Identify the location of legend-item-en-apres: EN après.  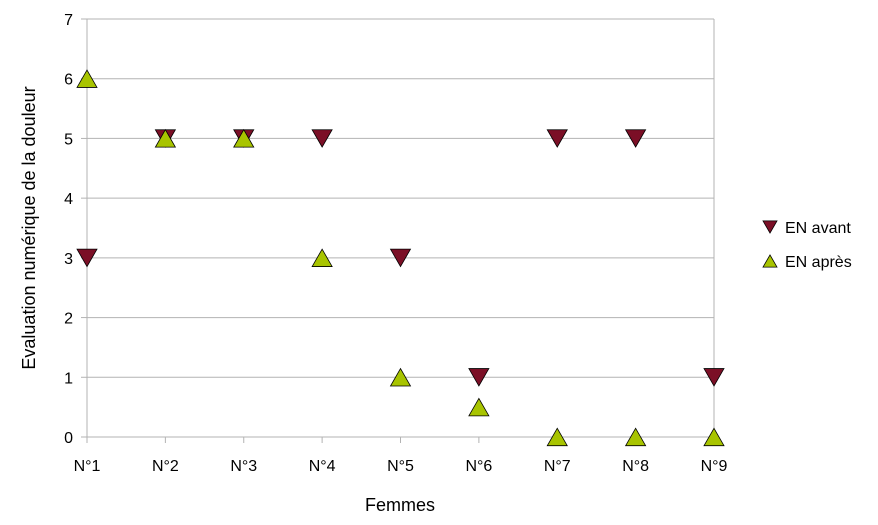
(807, 262).